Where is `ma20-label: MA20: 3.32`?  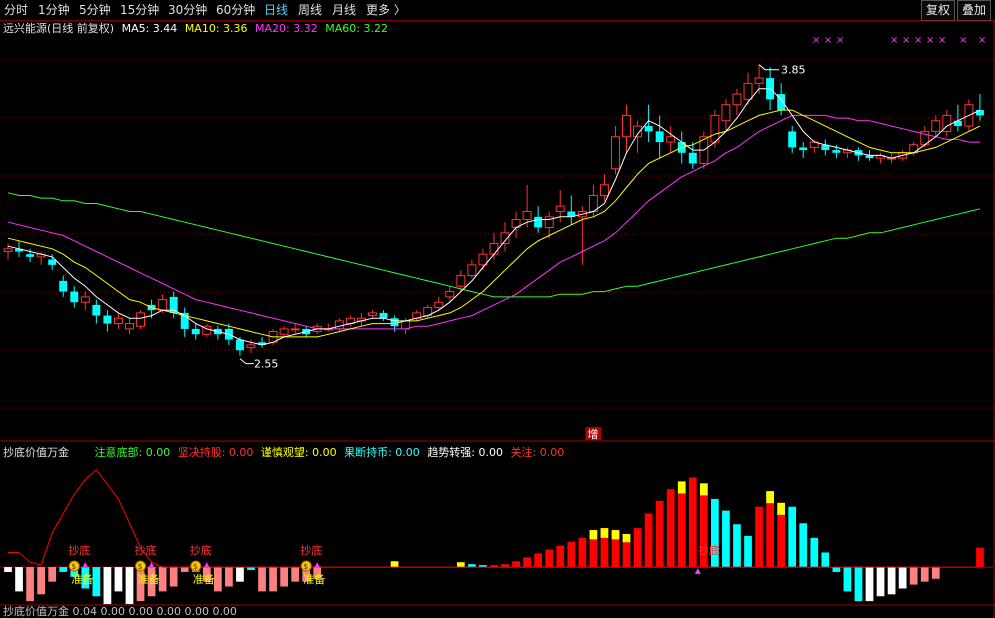 ma20-label: MA20: 3.32 is located at coordinates (286, 28).